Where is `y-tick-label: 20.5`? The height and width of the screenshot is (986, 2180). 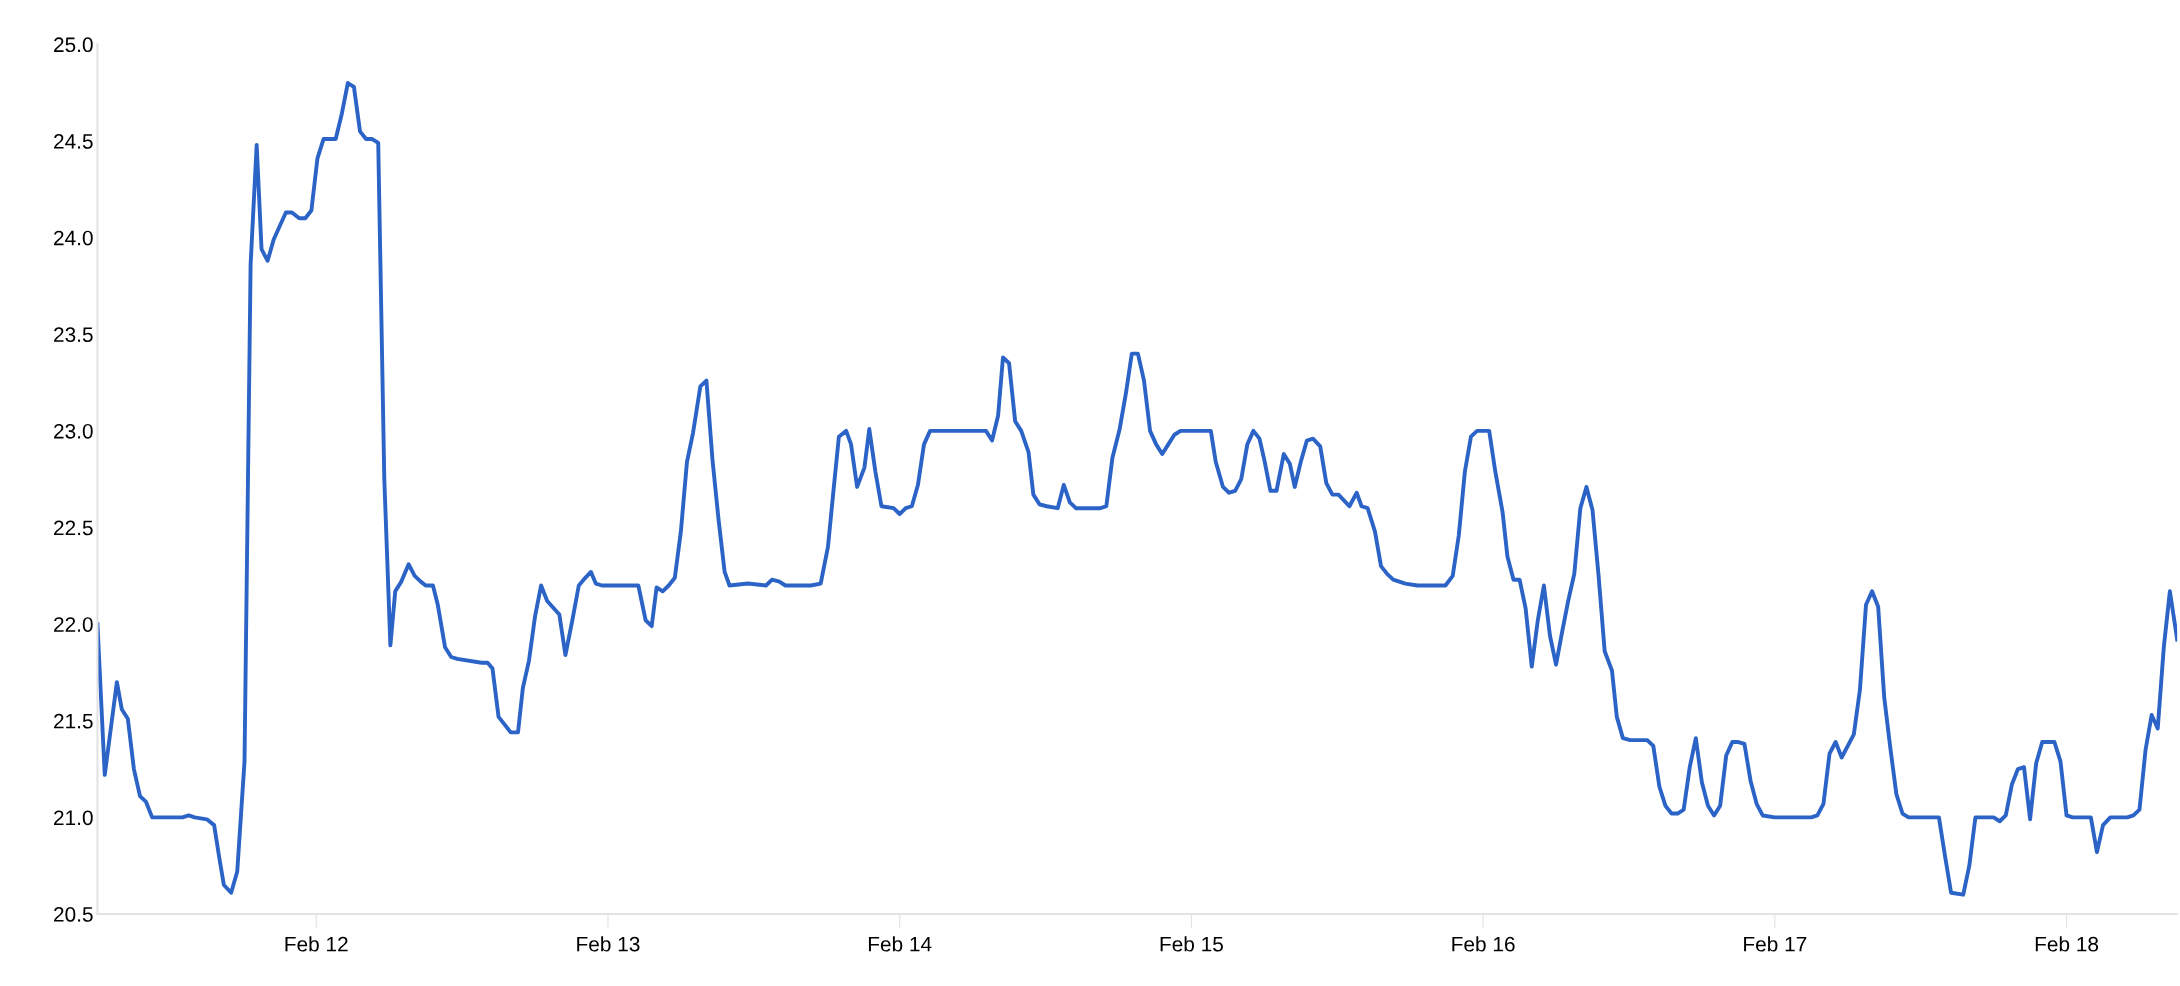
y-tick-label: 20.5 is located at coordinates (73, 914).